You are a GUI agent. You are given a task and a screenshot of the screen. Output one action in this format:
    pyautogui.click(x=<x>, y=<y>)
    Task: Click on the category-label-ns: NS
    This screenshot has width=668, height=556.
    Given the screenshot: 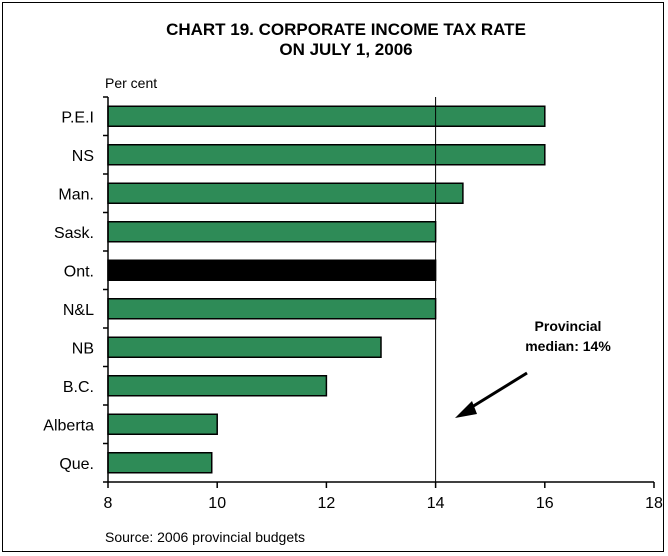 What is the action you would take?
    pyautogui.click(x=83, y=156)
    